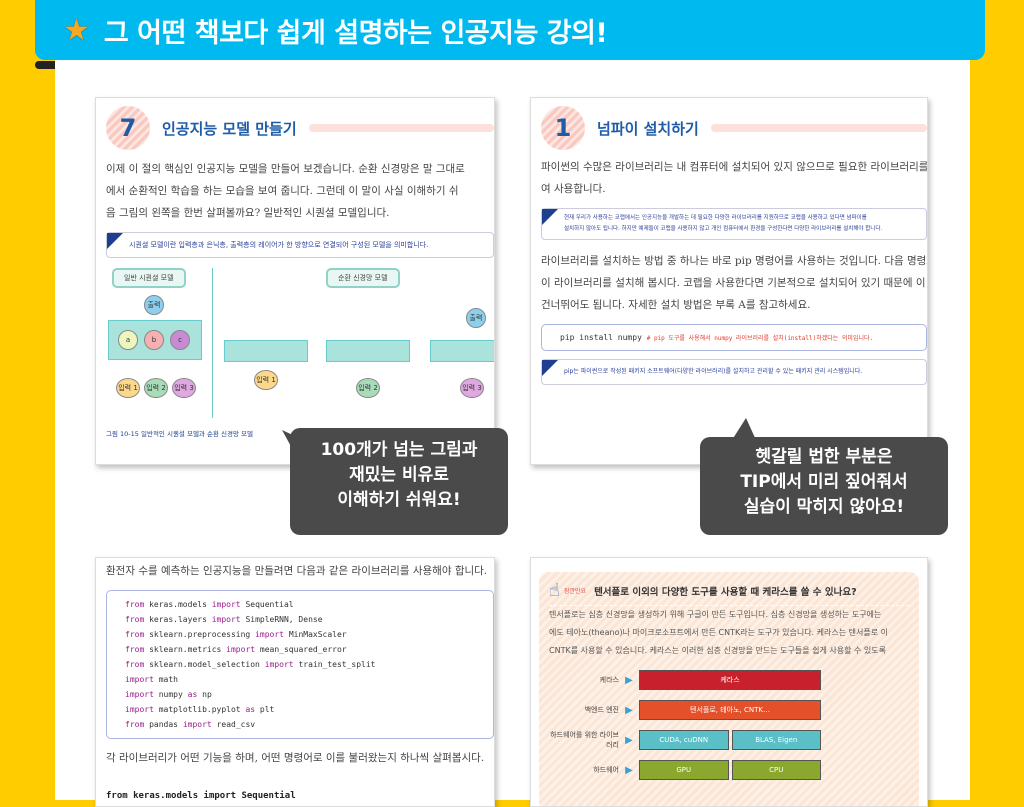 The image size is (1024, 807). I want to click on bubble-line: TIP에서 미리 짚어줘서, so click(824, 482).